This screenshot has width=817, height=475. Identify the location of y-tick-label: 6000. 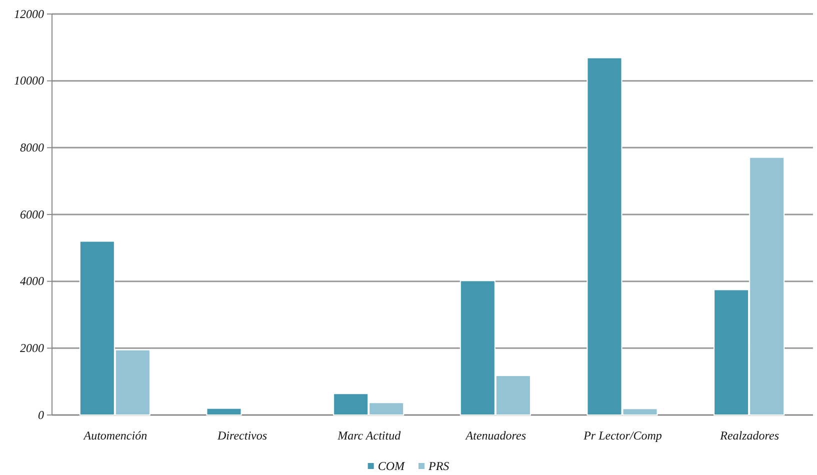
(32, 214).